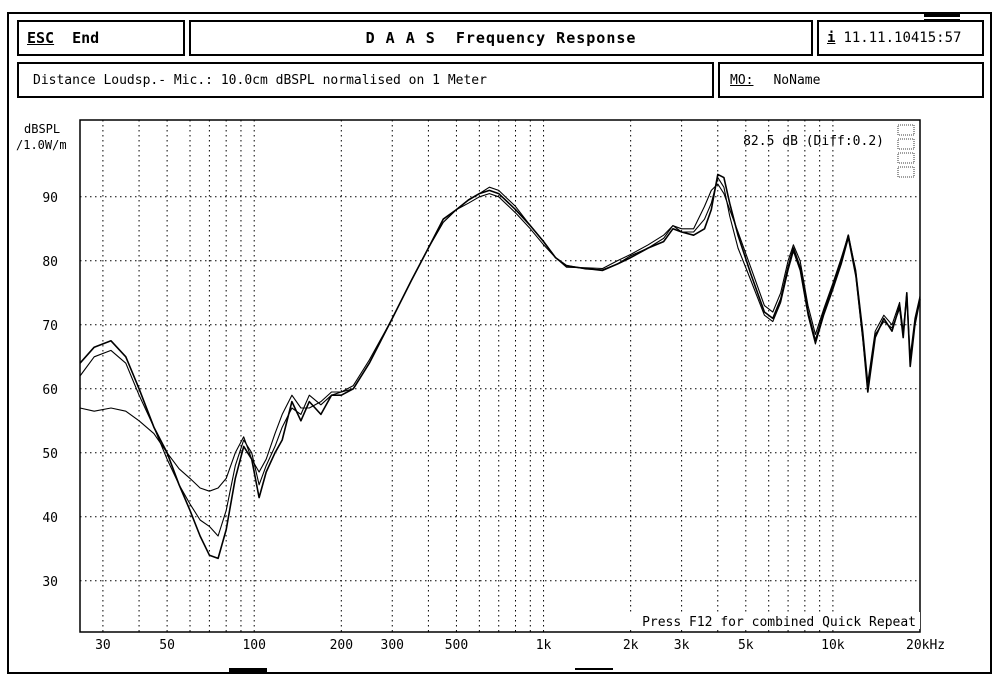 Image resolution: width=1003 pixels, height=688 pixels. I want to click on x-tick-label: 20kHz, so click(925, 645).